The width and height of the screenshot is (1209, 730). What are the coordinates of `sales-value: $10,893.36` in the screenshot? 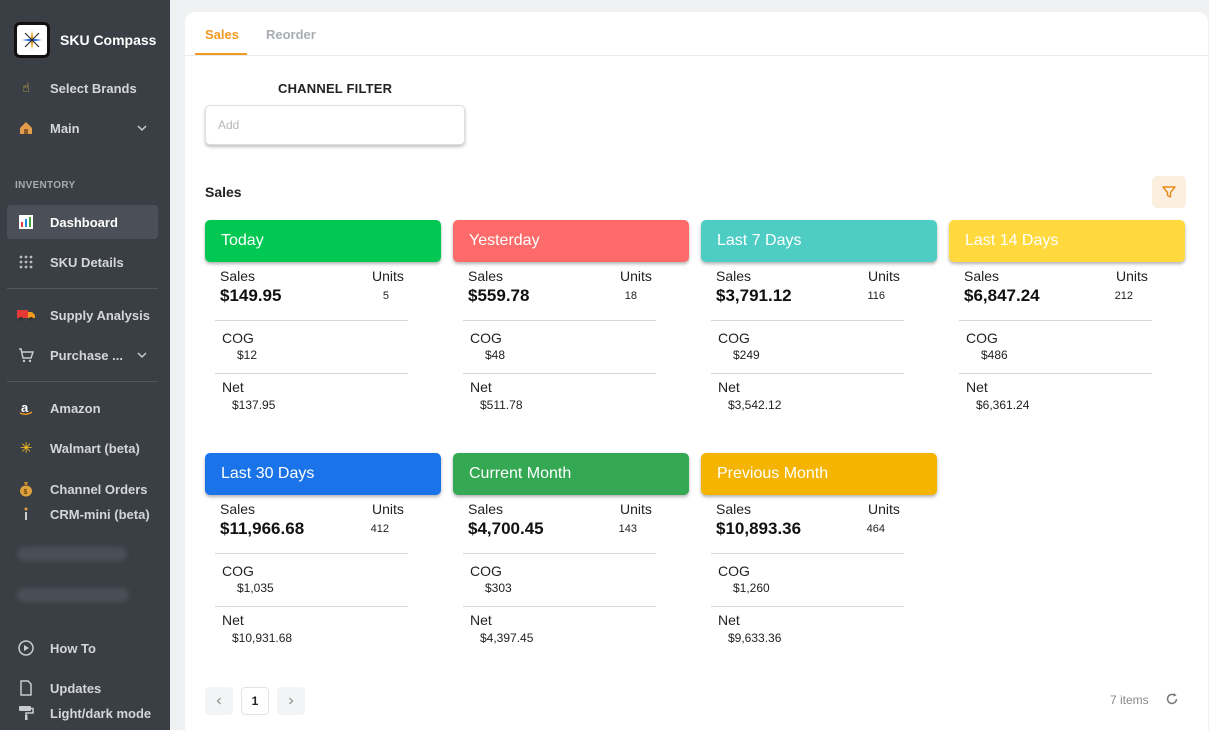 It's located at (759, 528).